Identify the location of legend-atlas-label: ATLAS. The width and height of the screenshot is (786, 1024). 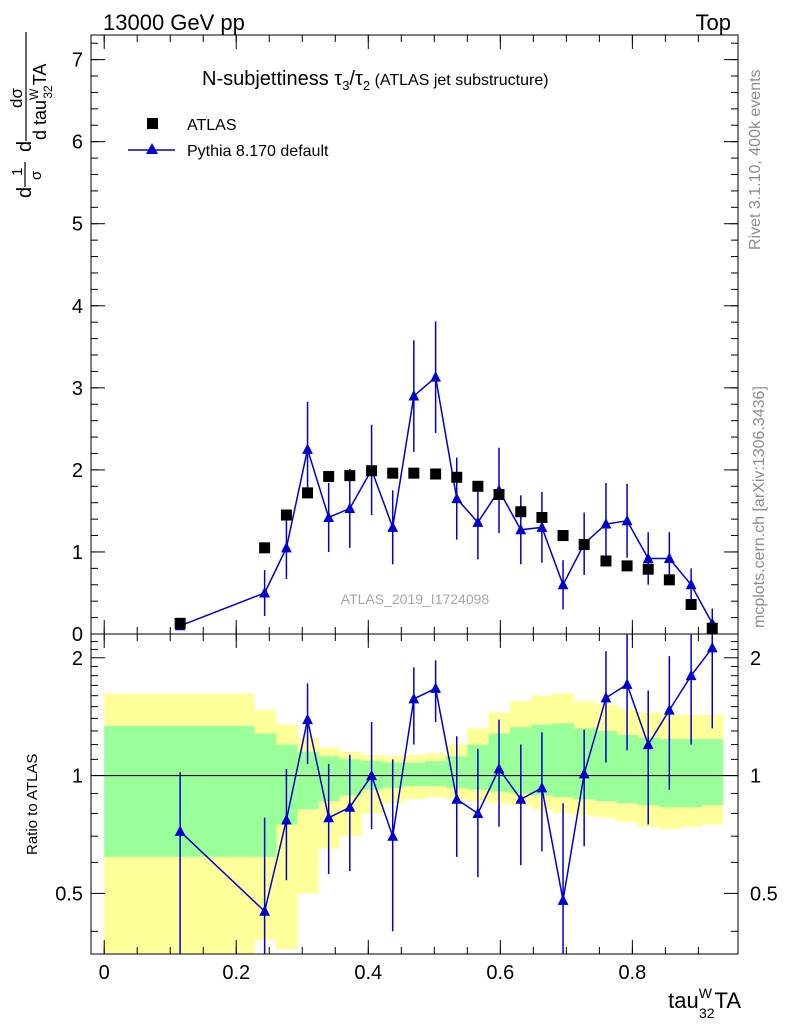
(212, 125).